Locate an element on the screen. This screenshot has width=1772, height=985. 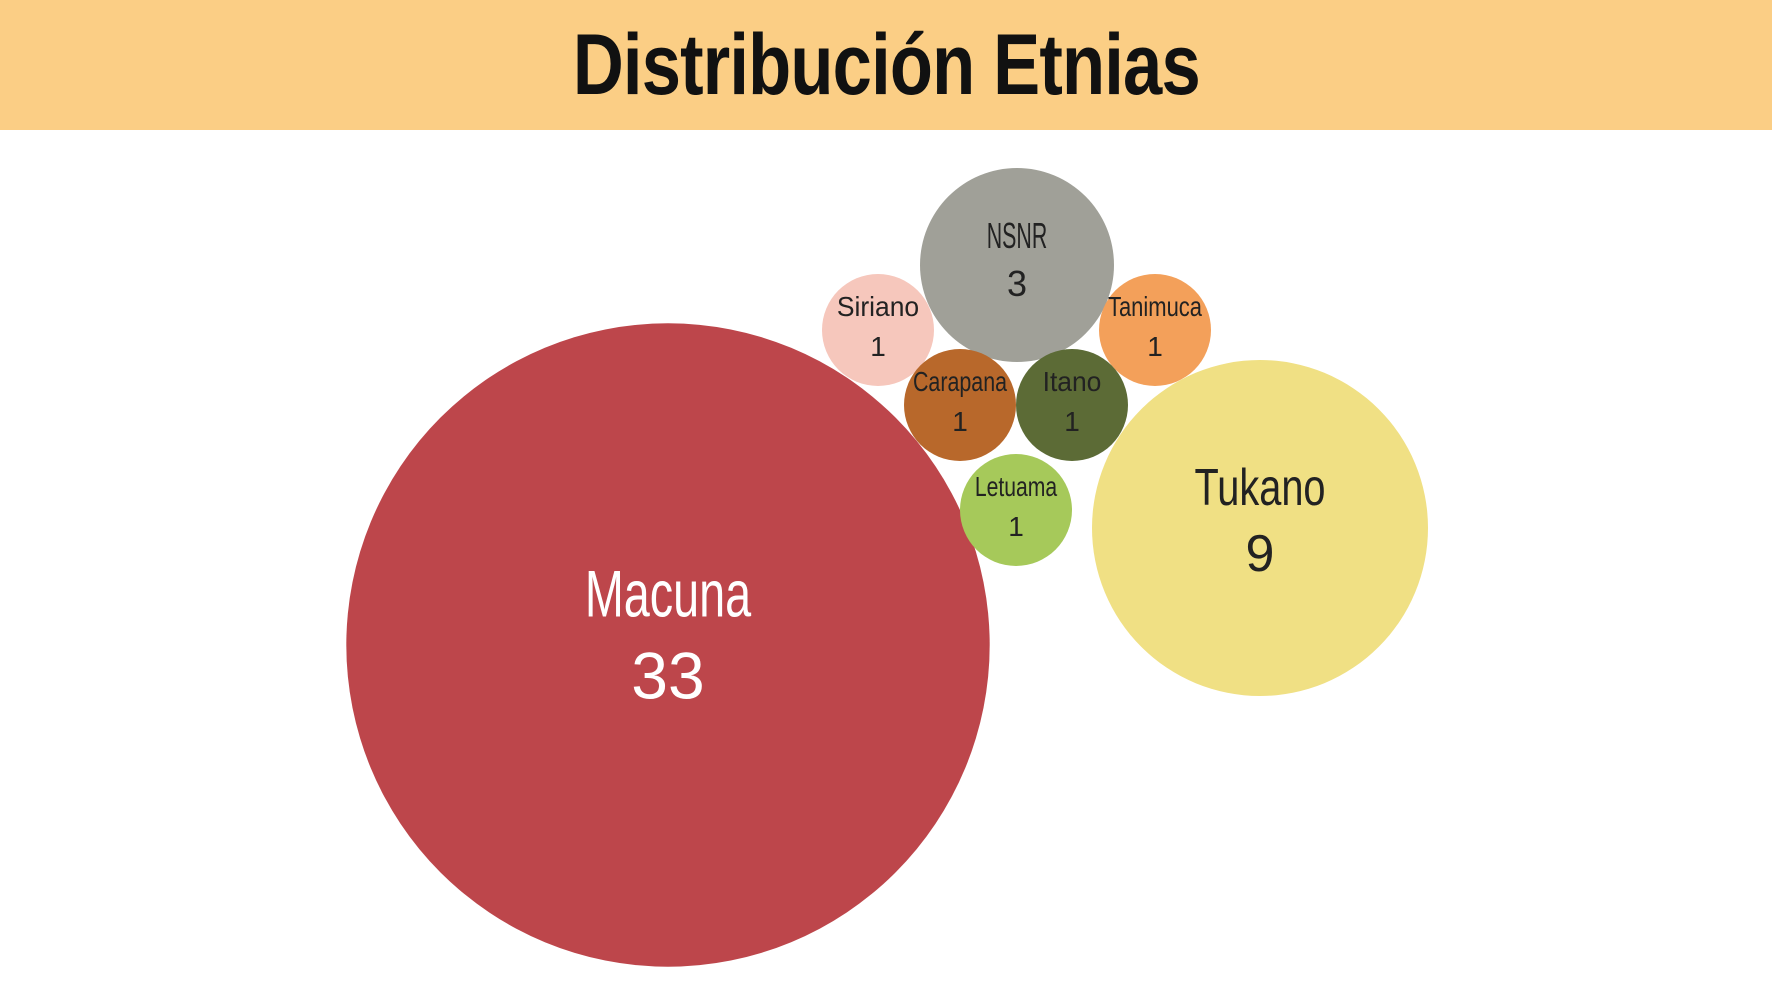
chart-title: Distribución Etnias is located at coordinates (886, 65).